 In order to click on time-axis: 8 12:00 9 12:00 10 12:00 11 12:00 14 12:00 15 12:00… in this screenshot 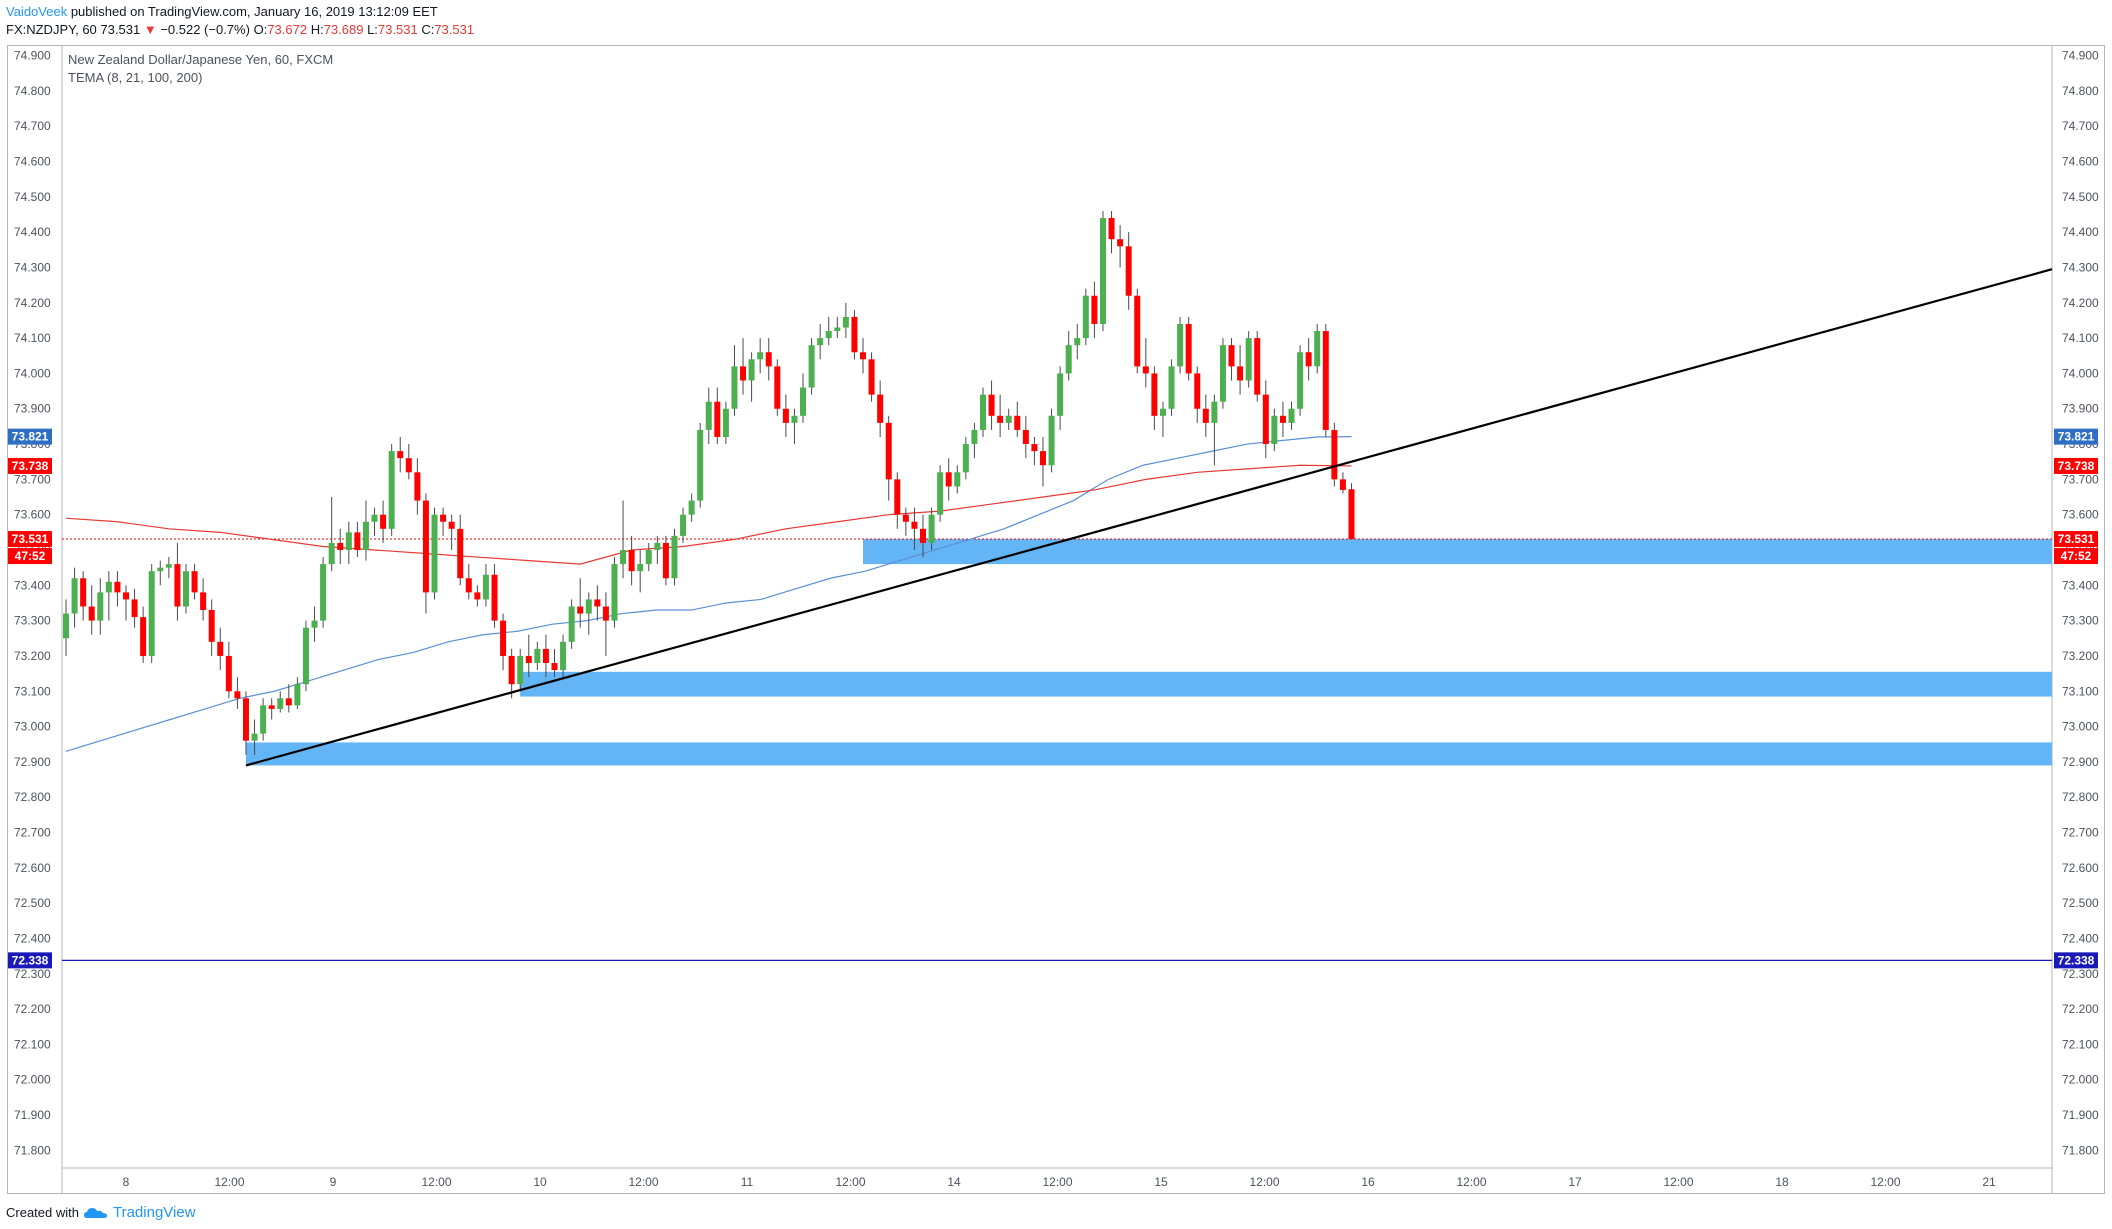, I will do `click(1059, 1182)`.